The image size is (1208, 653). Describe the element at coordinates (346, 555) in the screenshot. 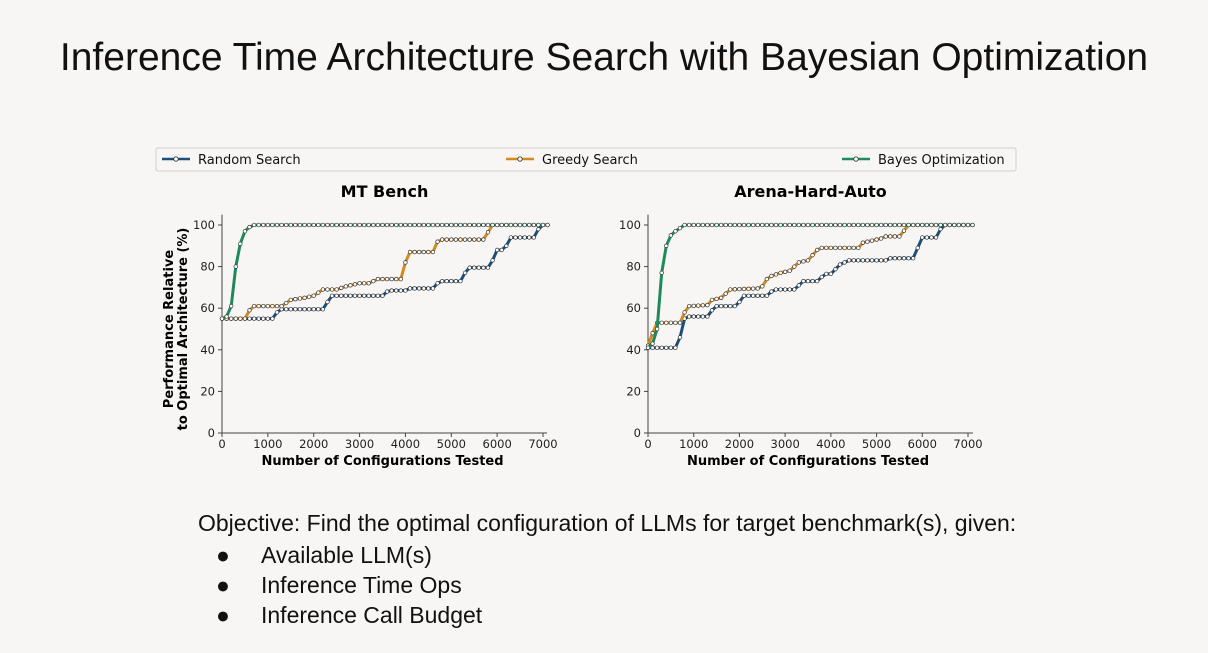

I see `bullet-text: Available LLM(s)` at that location.